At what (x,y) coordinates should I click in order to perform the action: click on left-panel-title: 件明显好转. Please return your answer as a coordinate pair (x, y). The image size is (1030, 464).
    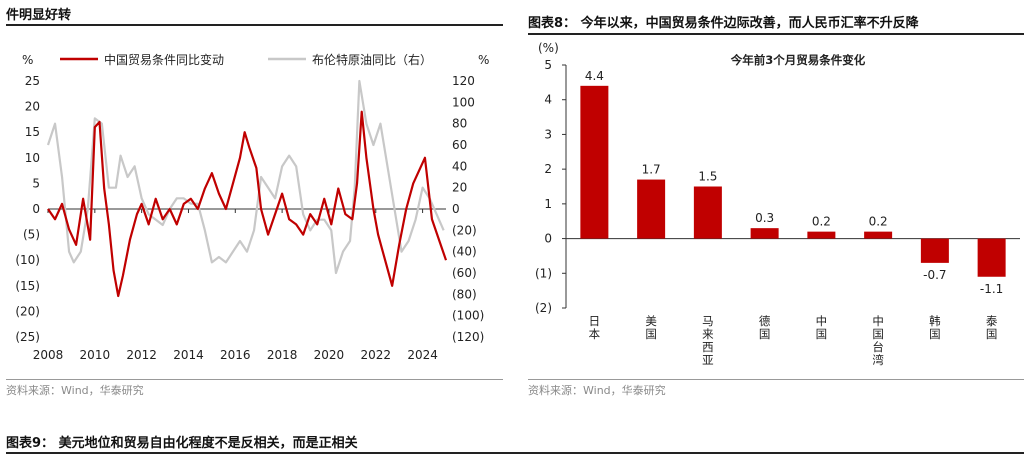
    Looking at the image, I should click on (39, 15).